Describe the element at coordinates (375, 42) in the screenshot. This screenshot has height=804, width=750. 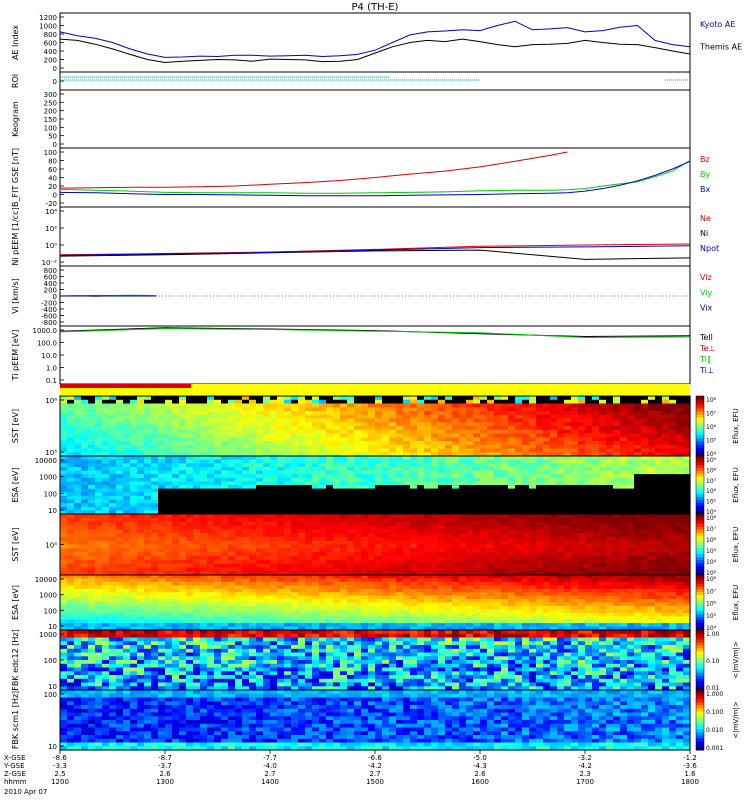
I see `ae-frame` at that location.